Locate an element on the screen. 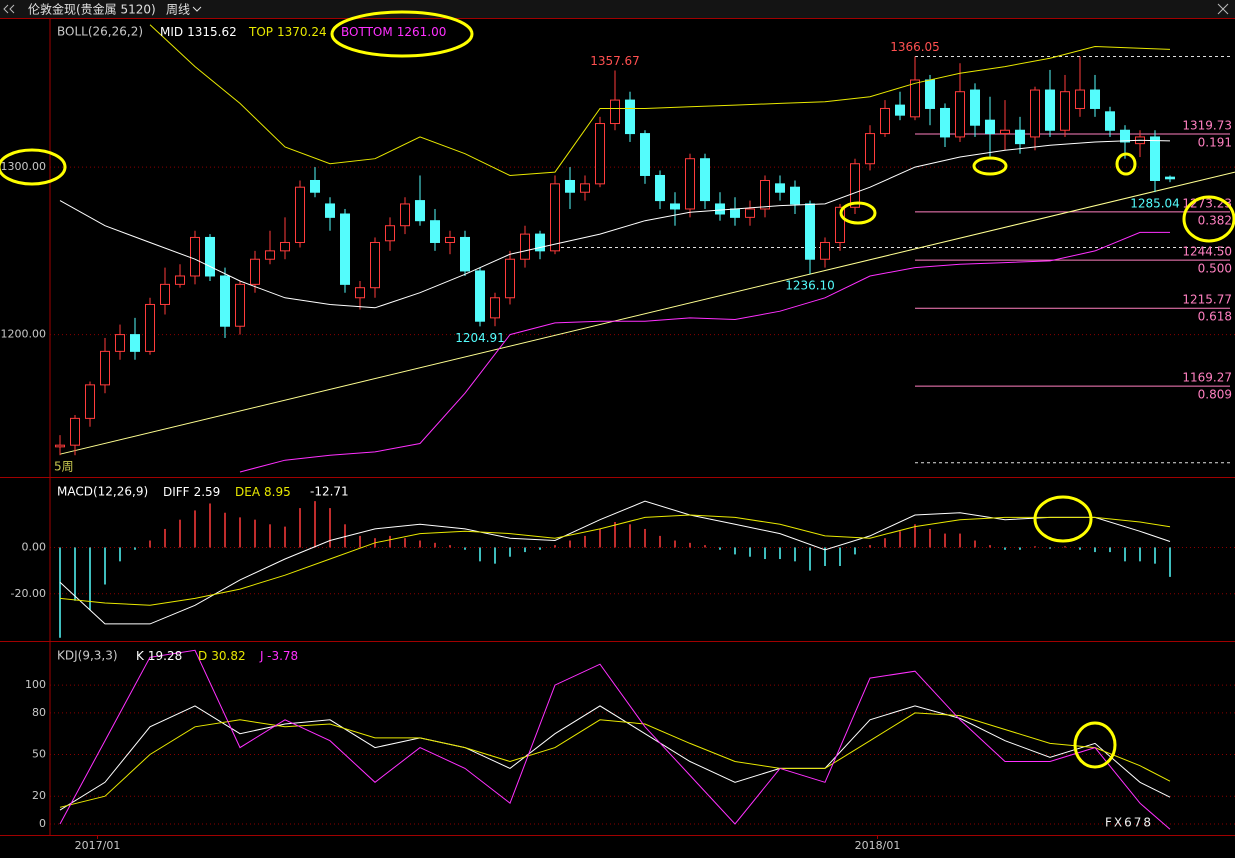 The width and height of the screenshot is (1235, 858). watermark: FX678 is located at coordinates (1129, 823).